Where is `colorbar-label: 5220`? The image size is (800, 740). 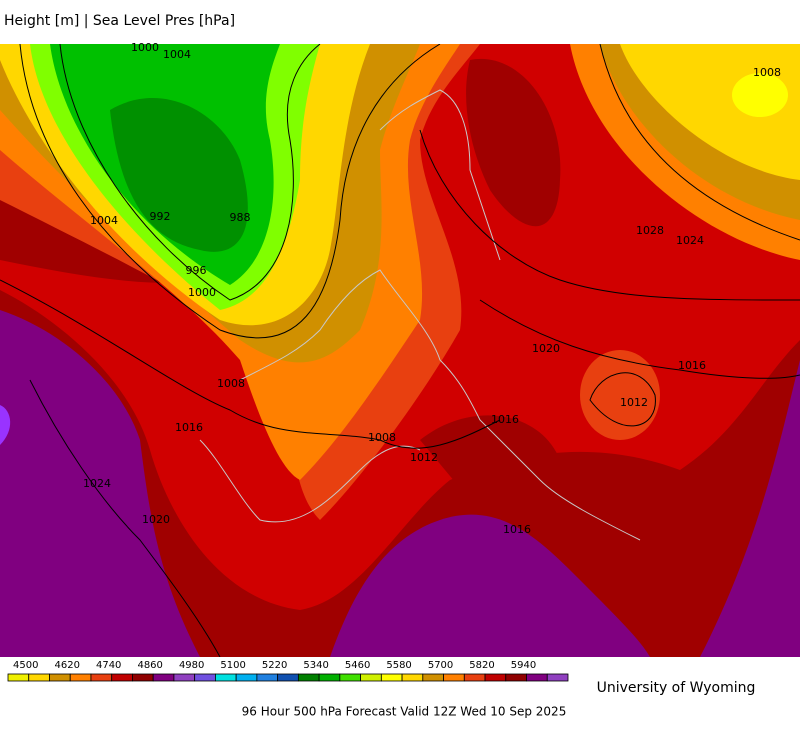
colorbar-label: 5220 is located at coordinates (274, 665).